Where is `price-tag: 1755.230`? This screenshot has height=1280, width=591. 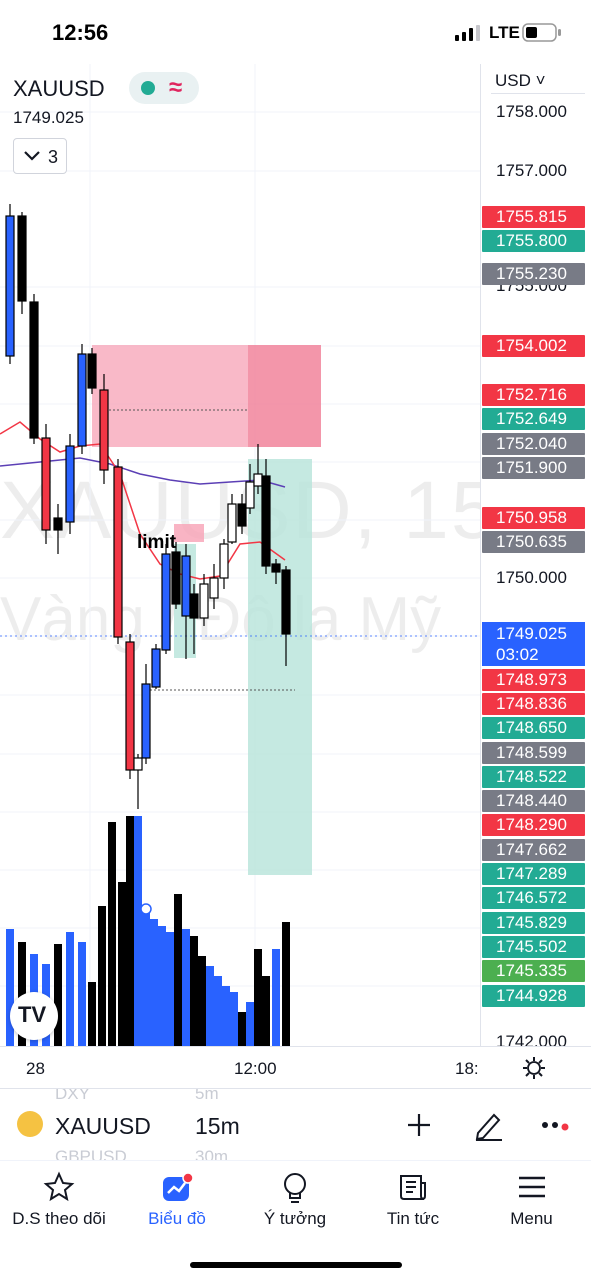
price-tag: 1755.230 is located at coordinates (533, 274).